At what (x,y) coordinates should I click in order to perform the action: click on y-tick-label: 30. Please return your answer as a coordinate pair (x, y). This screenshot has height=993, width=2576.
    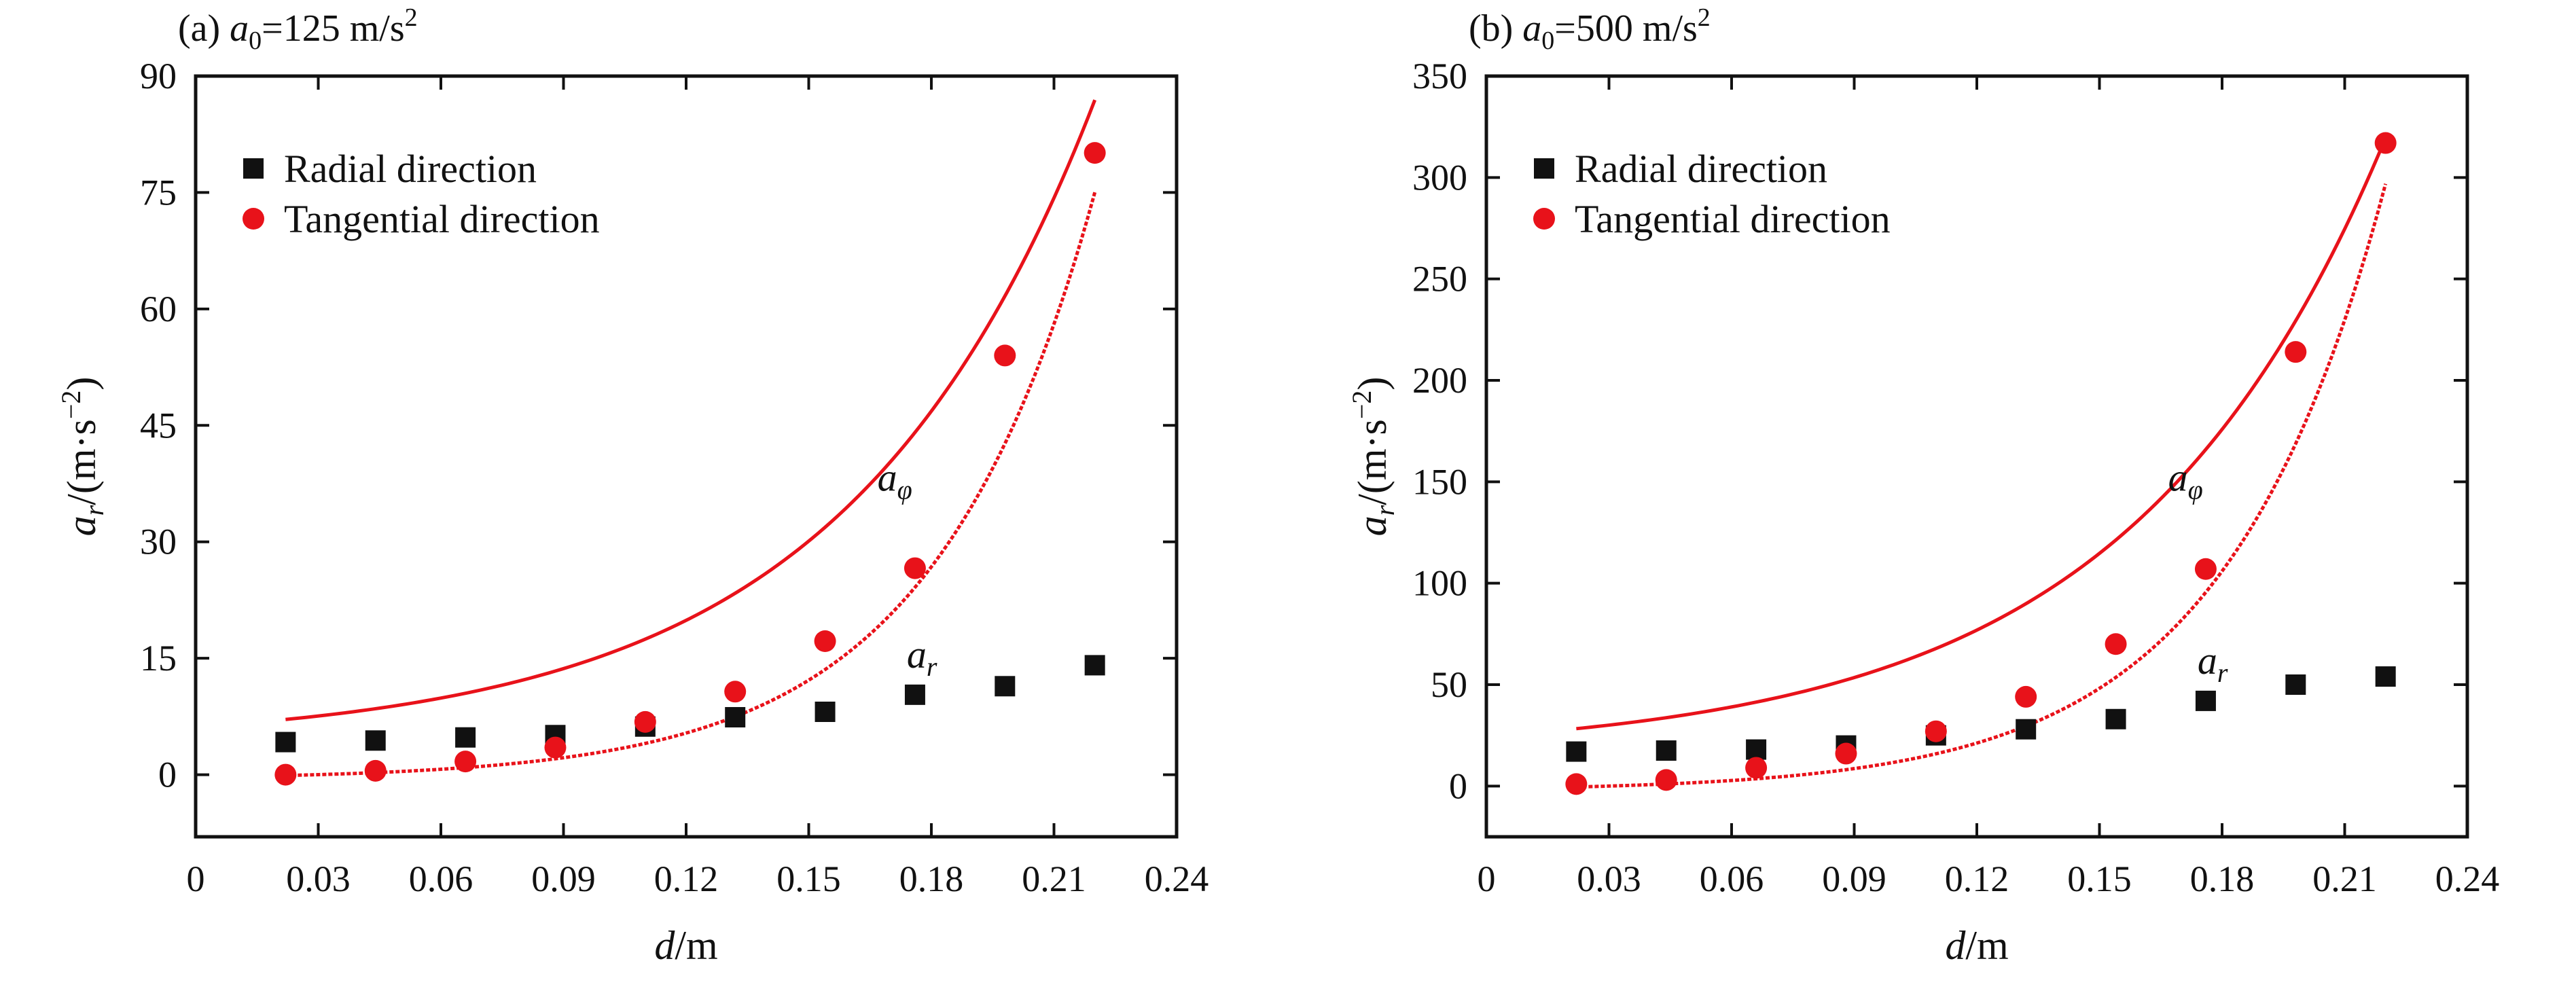
    Looking at the image, I should click on (158, 542).